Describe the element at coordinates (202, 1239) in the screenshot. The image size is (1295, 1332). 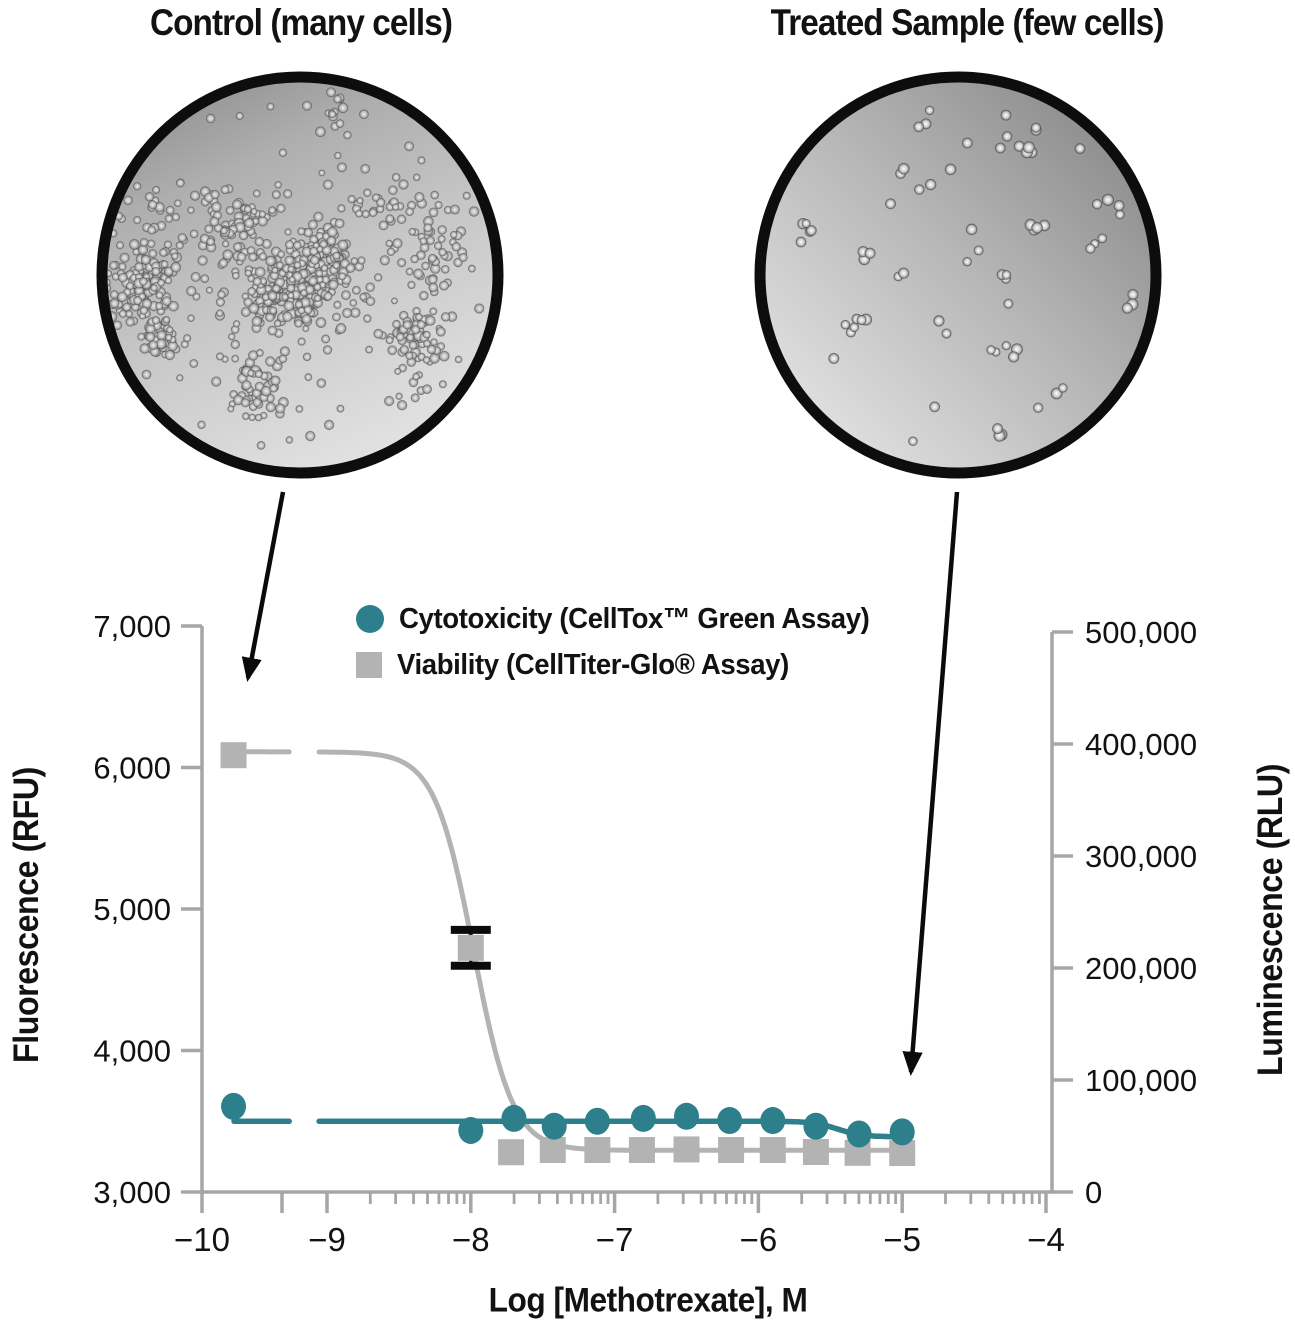
I see `x-tick-label: −10` at that location.